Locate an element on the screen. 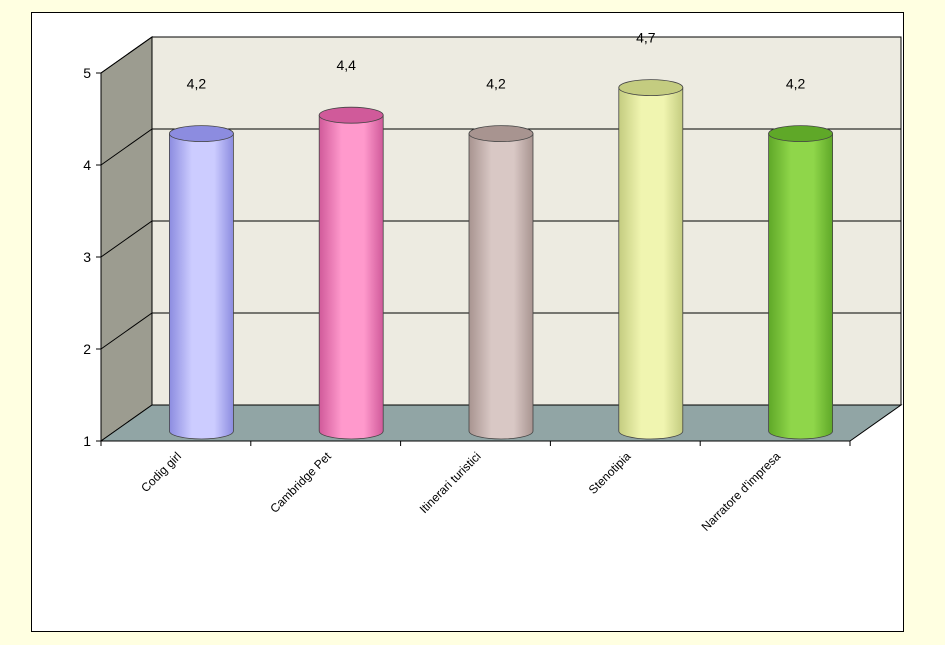 The height and width of the screenshot is (645, 945). y-tick-label: 3 is located at coordinates (87, 257).